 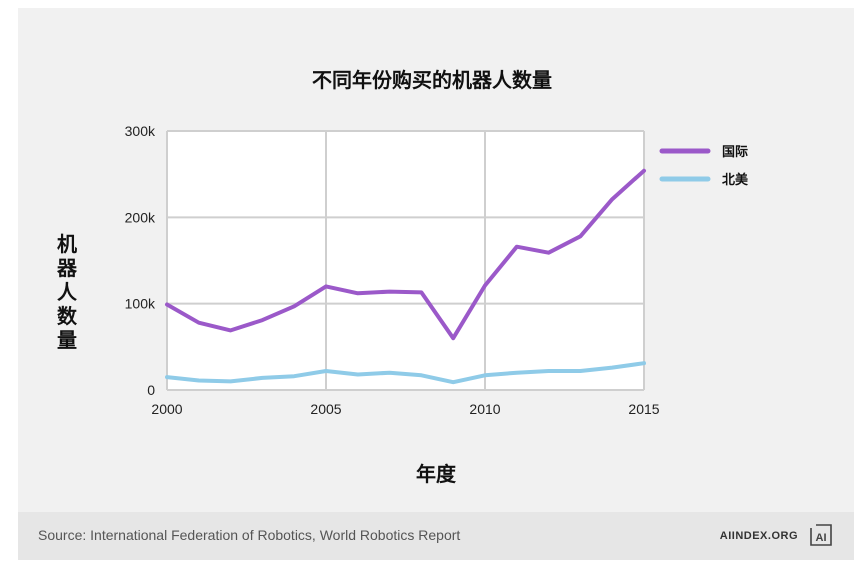 What do you see at coordinates (140, 304) in the screenshot?
I see `y-tick-label: 100k` at bounding box center [140, 304].